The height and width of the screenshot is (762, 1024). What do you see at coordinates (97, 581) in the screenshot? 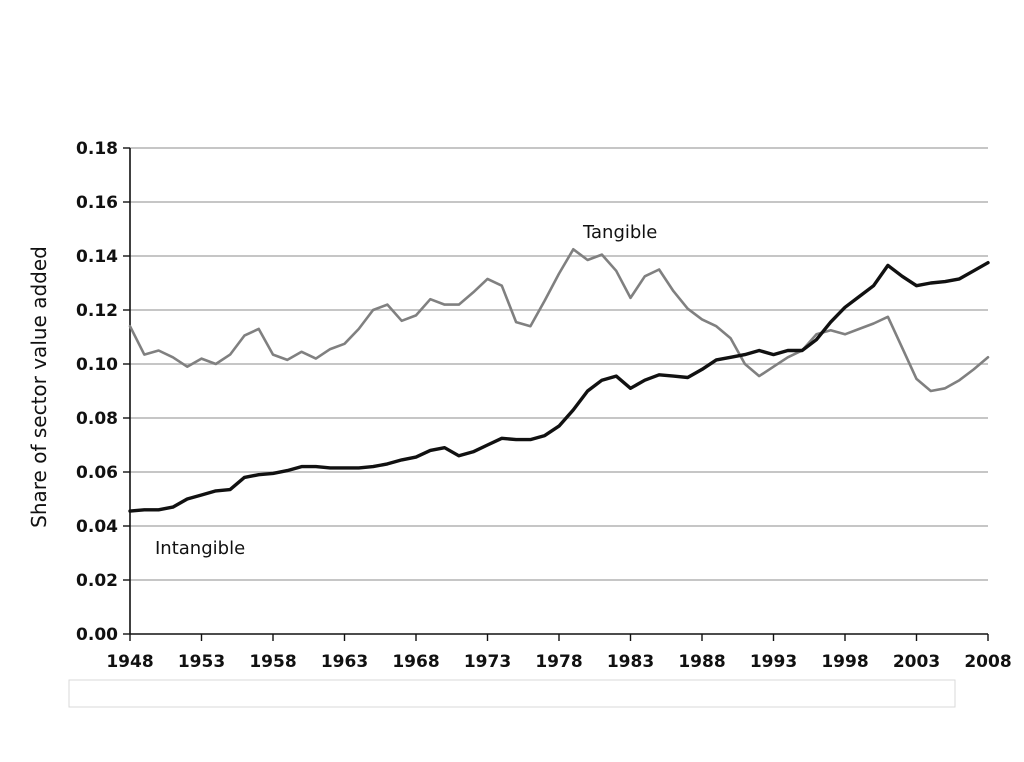
I see `y-tick-label: 0.02` at bounding box center [97, 581].